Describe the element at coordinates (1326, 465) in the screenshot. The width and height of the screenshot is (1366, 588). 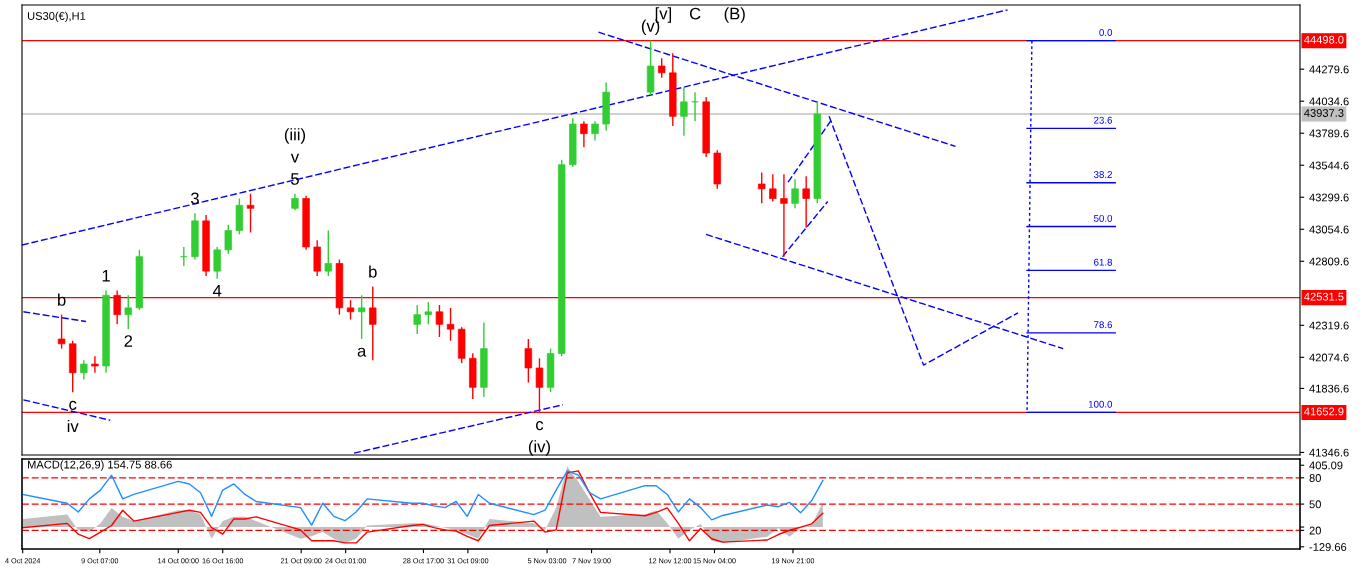
I see `y-tick-label: 405.09` at that location.